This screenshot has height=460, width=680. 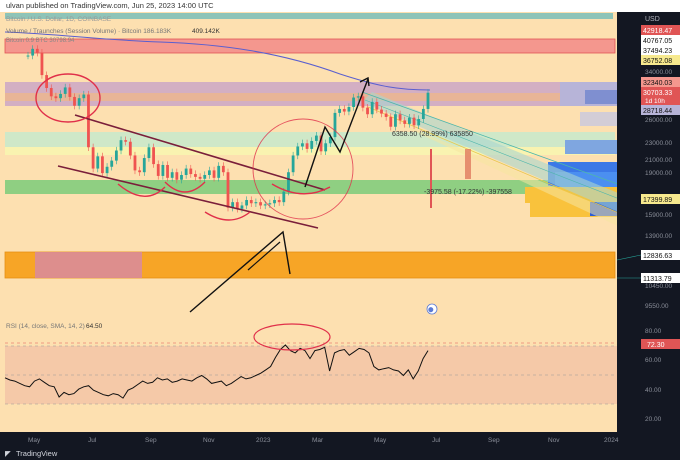 What do you see at coordinates (217, 61) in the screenshot?
I see `moving-average` at bounding box center [217, 61].